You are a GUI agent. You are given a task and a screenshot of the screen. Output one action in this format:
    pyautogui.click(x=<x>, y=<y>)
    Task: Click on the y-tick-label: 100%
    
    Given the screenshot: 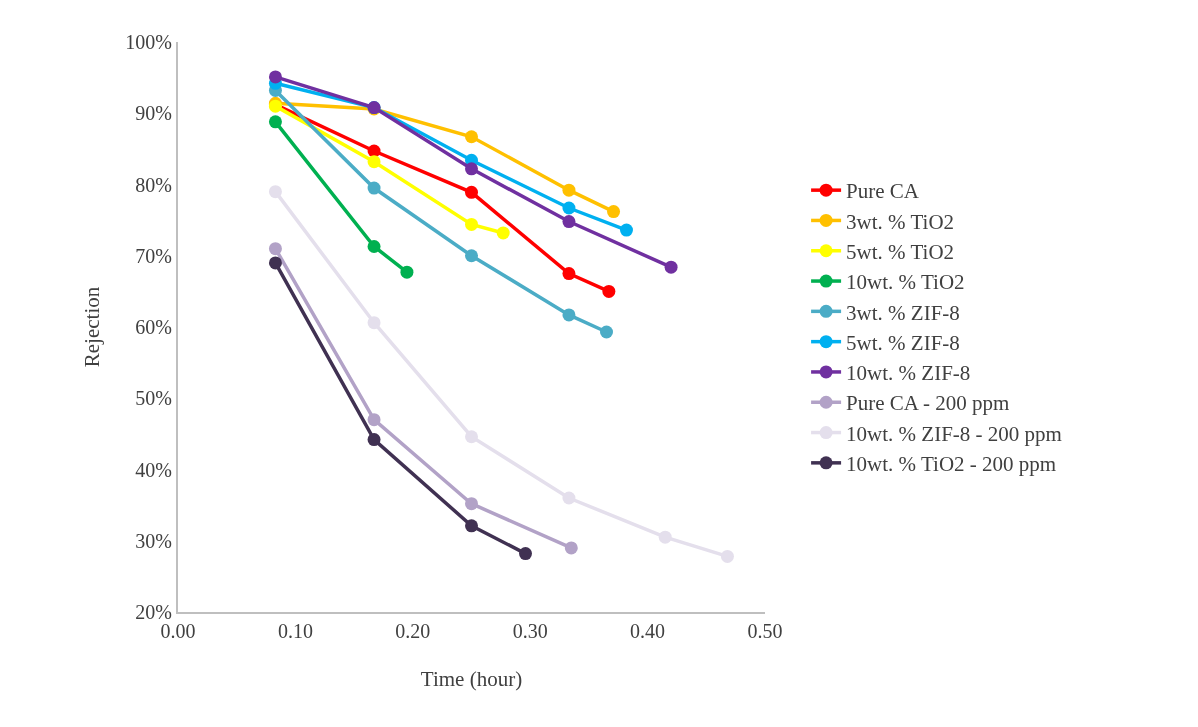 What is the action you would take?
    pyautogui.click(x=148, y=42)
    